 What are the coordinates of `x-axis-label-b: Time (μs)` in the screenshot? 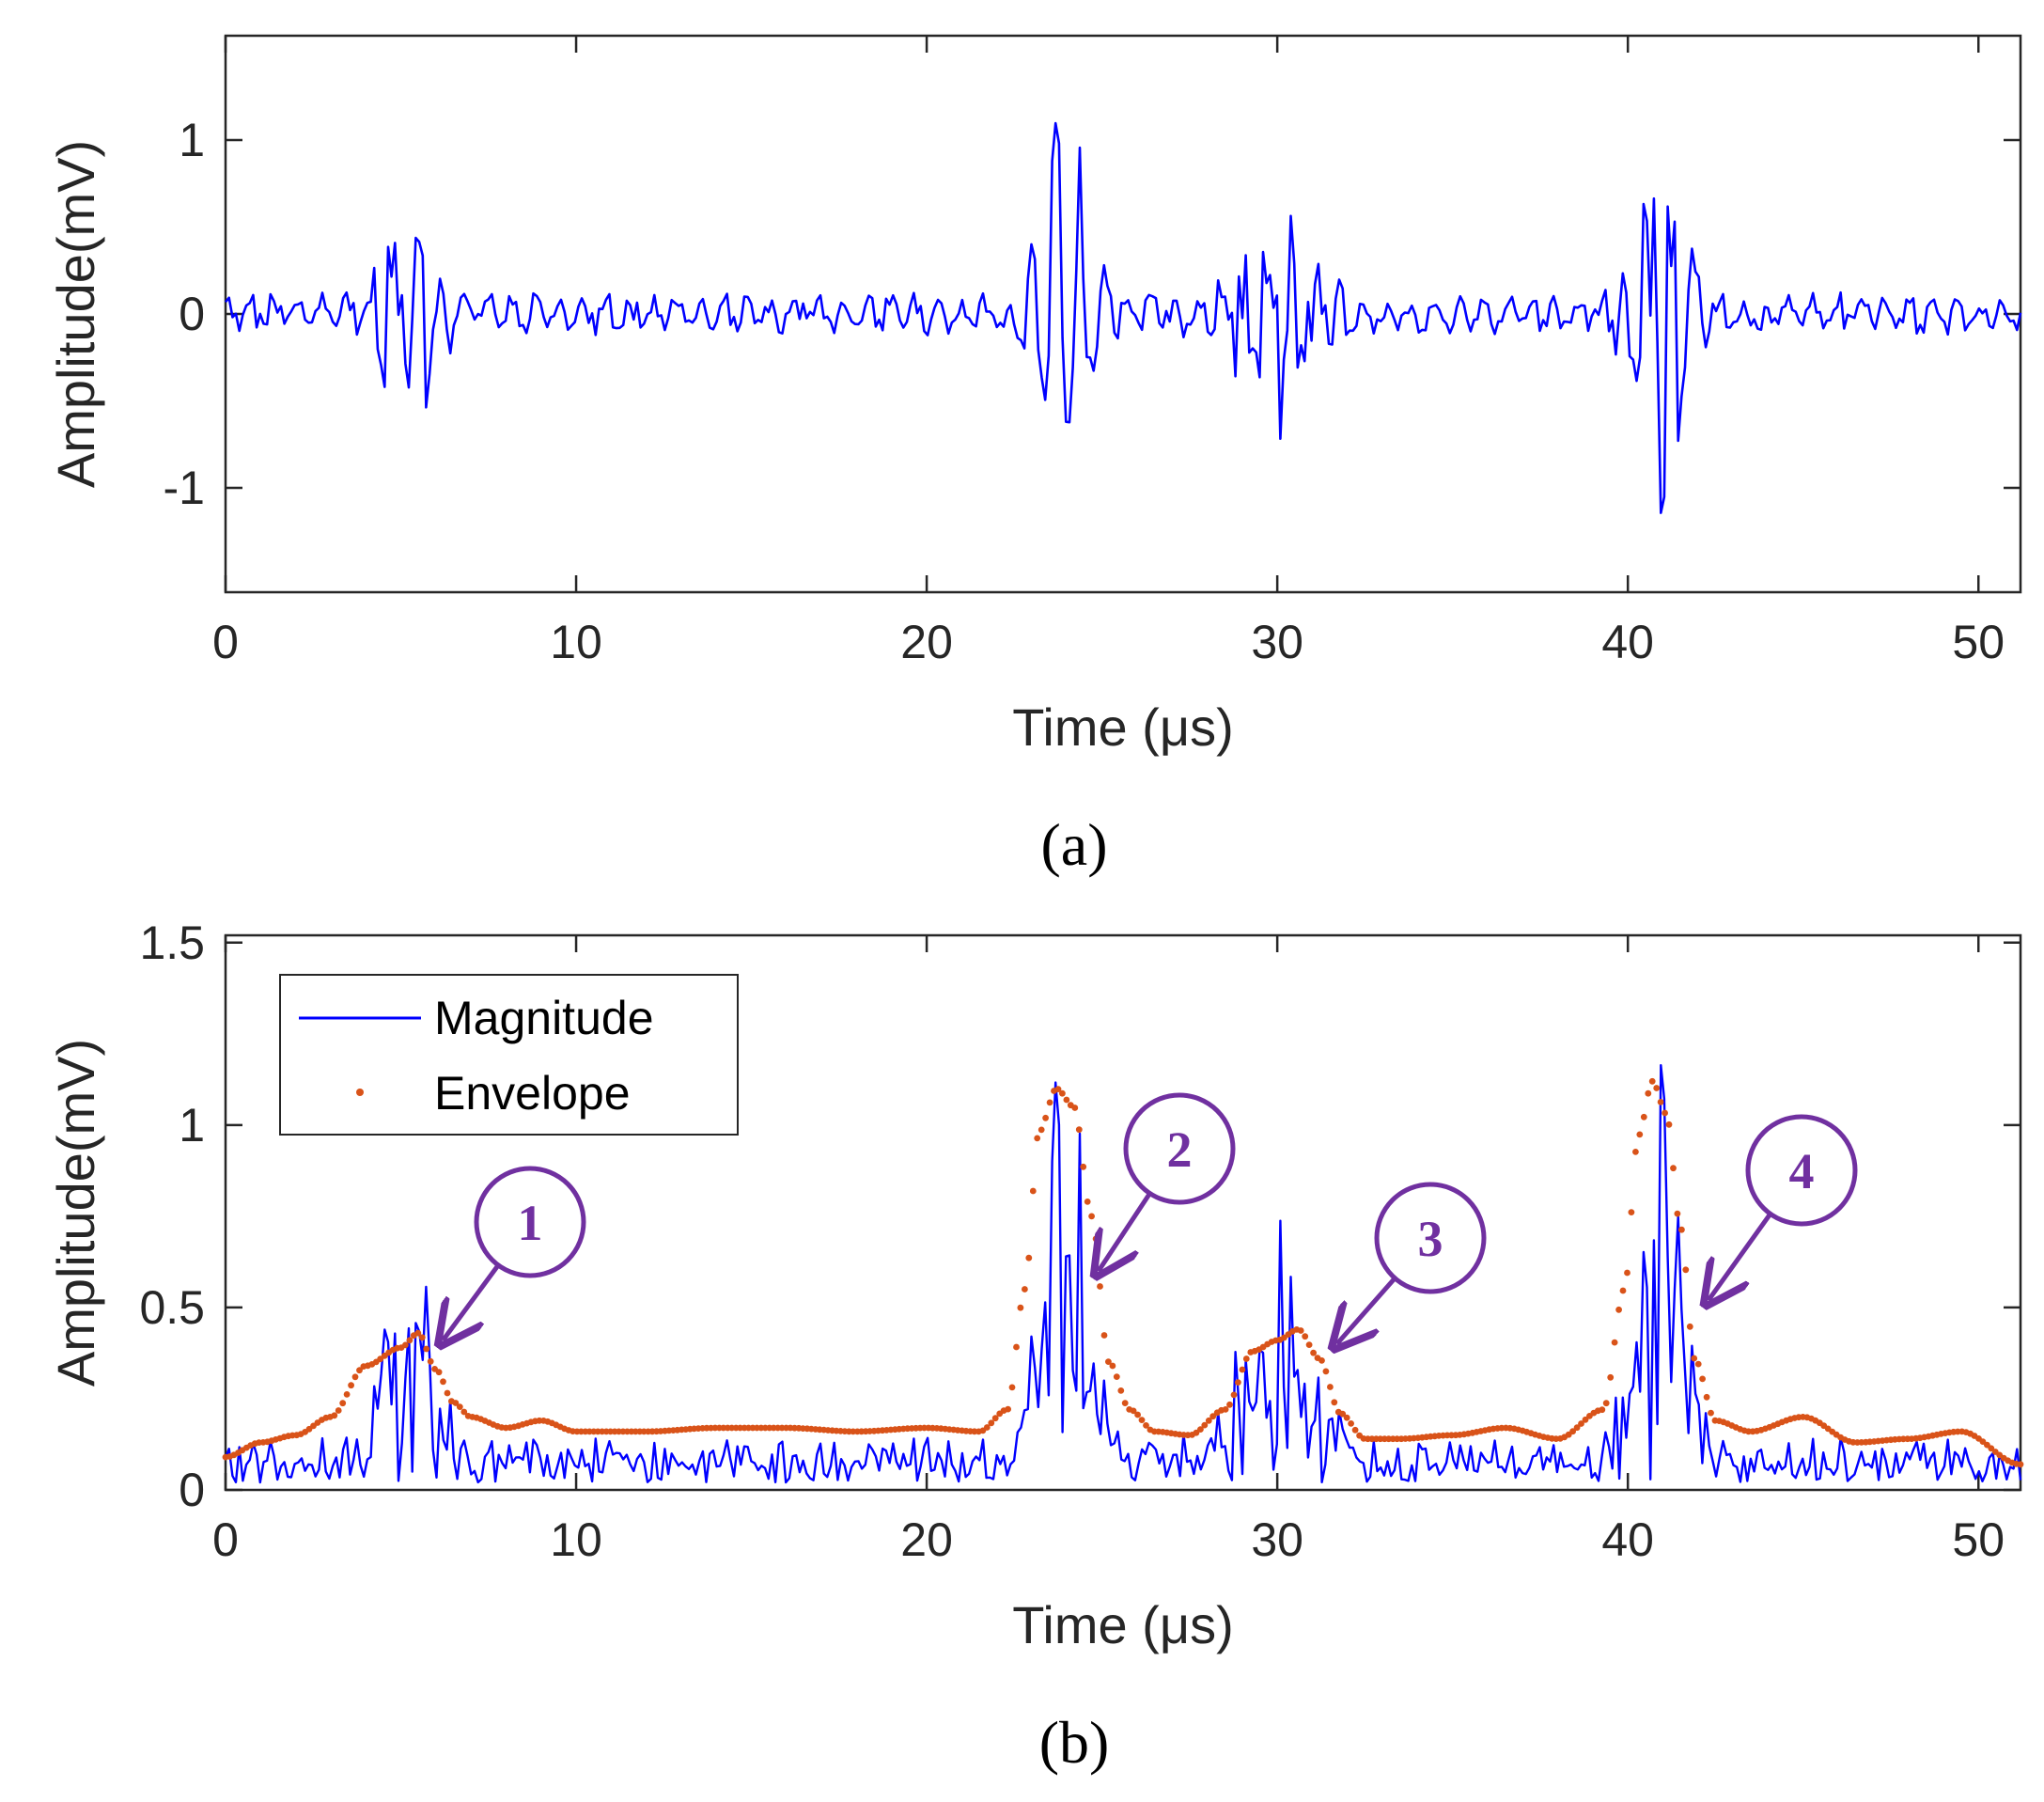 It's located at (1122, 1625).